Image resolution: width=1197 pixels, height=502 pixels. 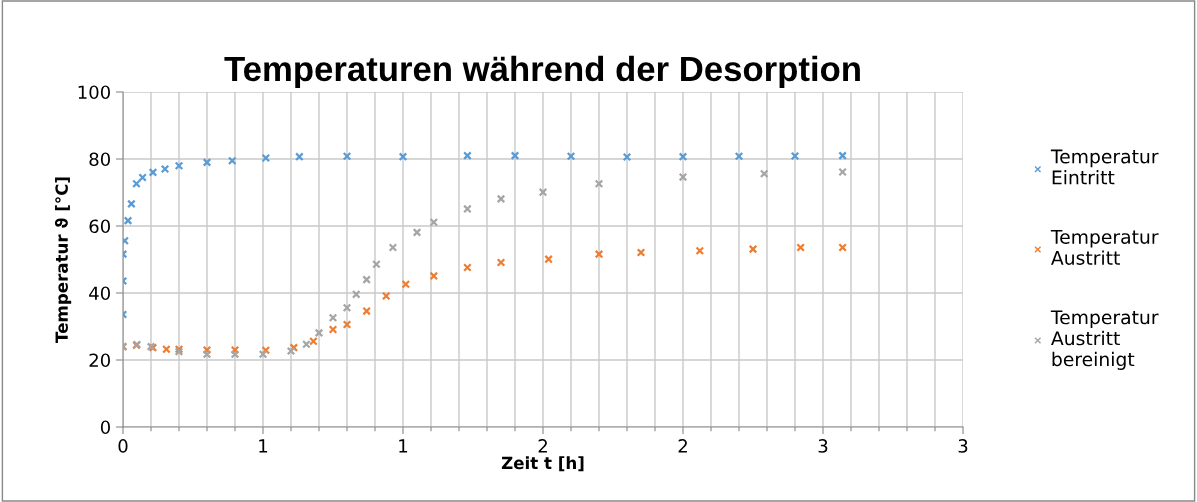 What do you see at coordinates (1104, 167) in the screenshot?
I see `legend-label: Temperatur Eintritt` at bounding box center [1104, 167].